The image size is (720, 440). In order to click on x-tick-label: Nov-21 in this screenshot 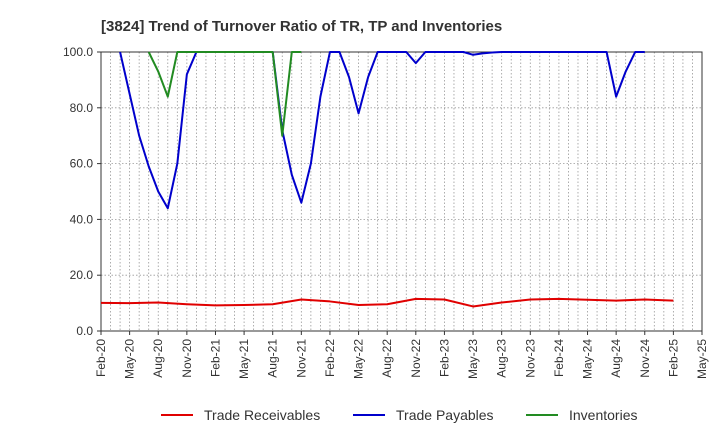, I will do `click(301, 358)`.